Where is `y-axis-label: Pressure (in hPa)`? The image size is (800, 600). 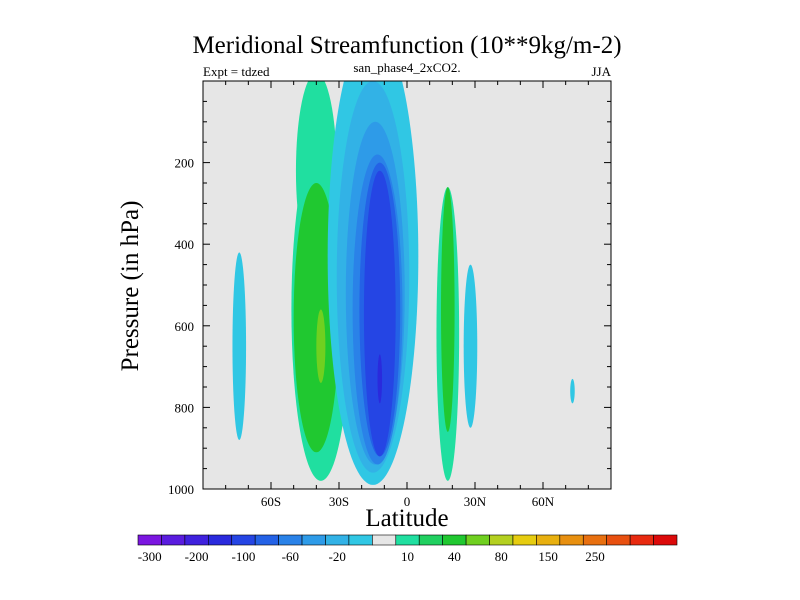
y-axis-label: Pressure (in hPa) is located at coordinates (130, 286).